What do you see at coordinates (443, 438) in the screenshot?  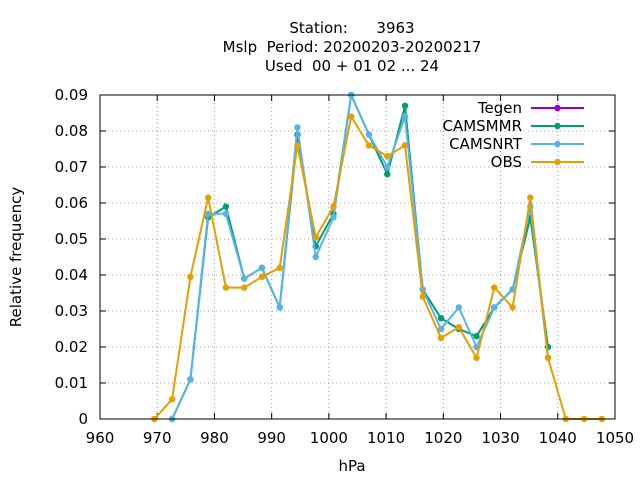 I see `x-tick-label: 1020` at bounding box center [443, 438].